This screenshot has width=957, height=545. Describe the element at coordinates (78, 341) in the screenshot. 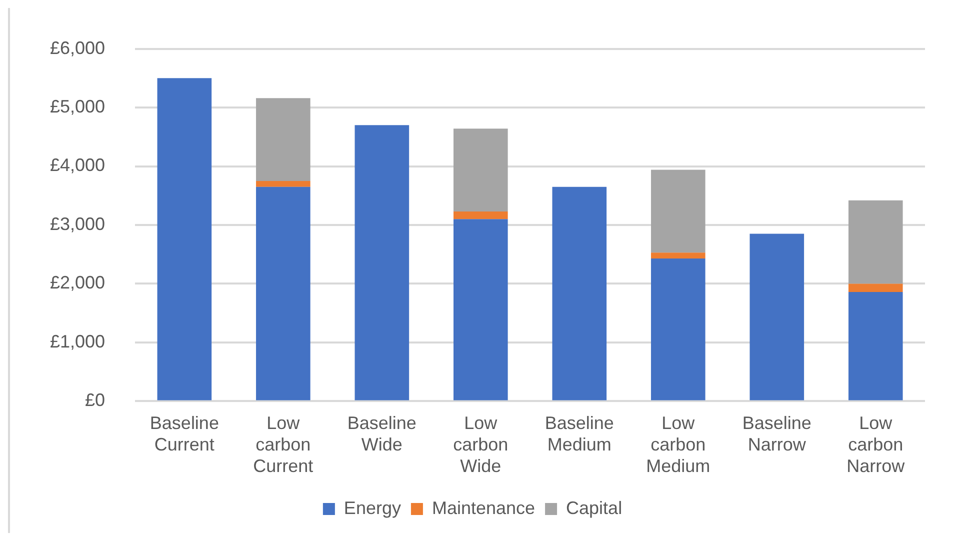

I see `y-tick-label: £1,000` at that location.